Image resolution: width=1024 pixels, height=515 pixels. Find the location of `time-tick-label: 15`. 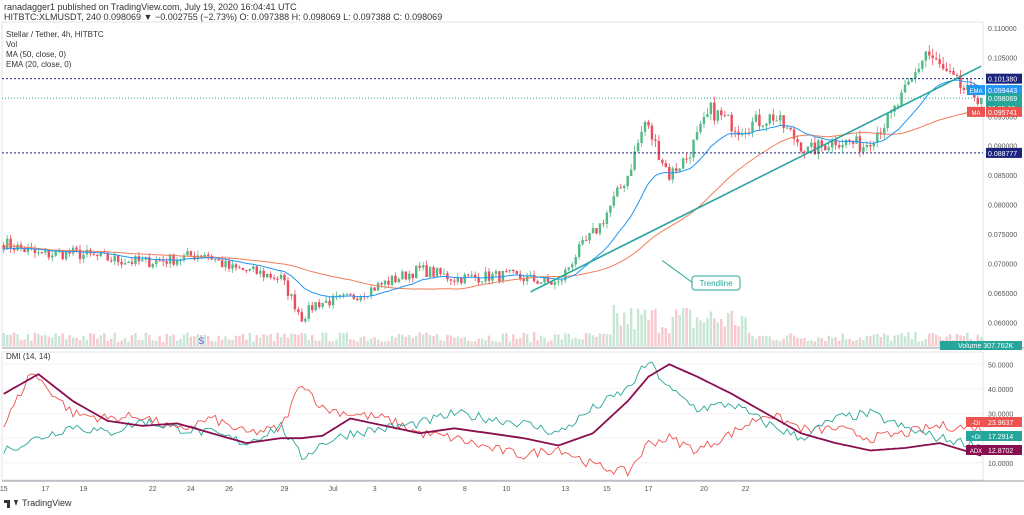

time-tick-label: 15 is located at coordinates (4, 489).